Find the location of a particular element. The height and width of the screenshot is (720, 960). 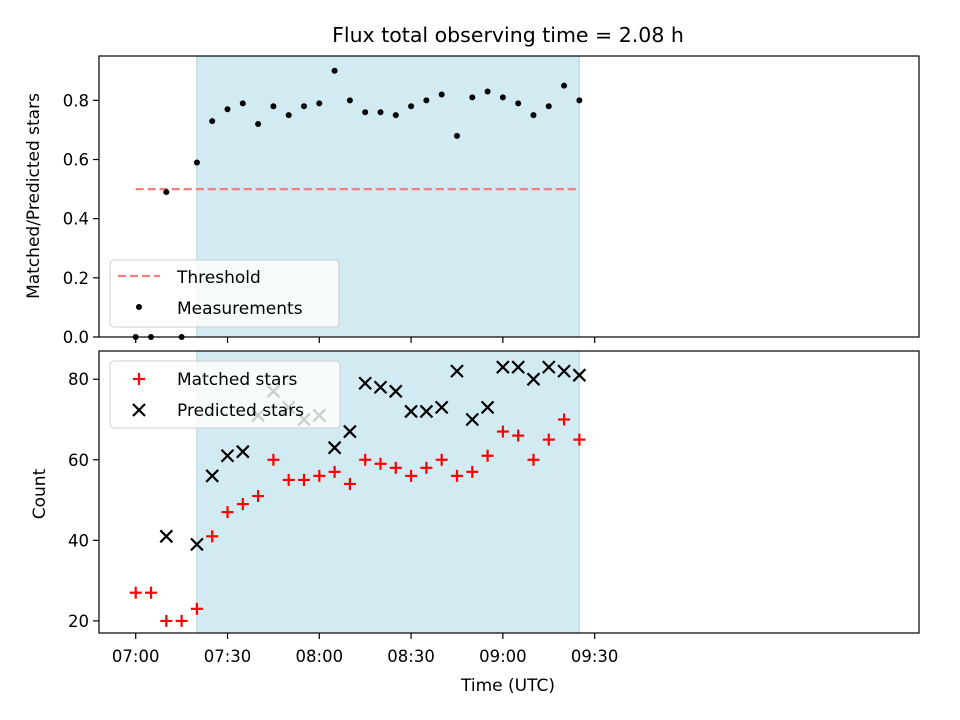

top-legend: Threshold Measurements is located at coordinates (224, 293).